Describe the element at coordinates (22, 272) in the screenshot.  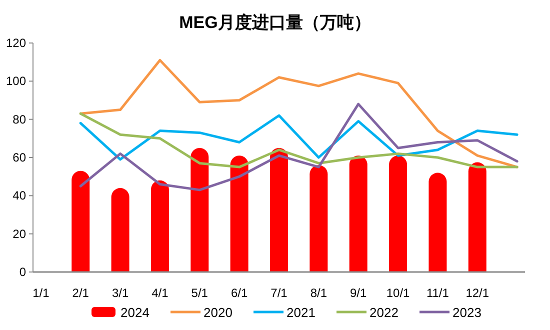
I see `y-tick-label: 0` at that location.